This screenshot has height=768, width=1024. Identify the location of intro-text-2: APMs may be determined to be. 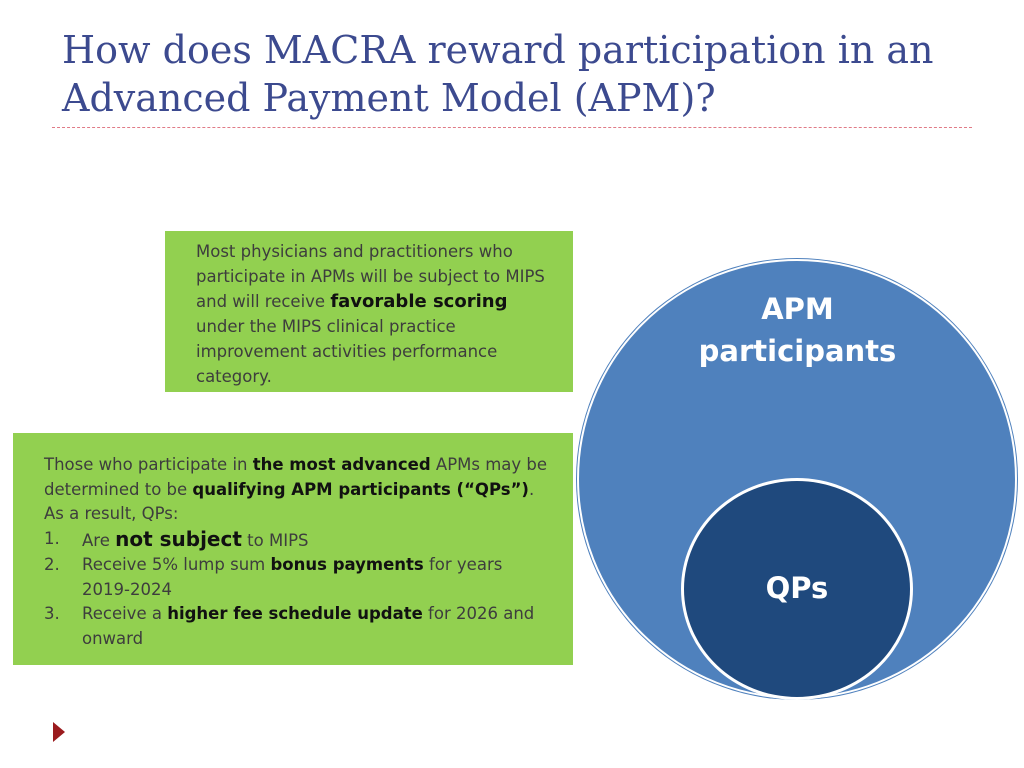
(296, 477).